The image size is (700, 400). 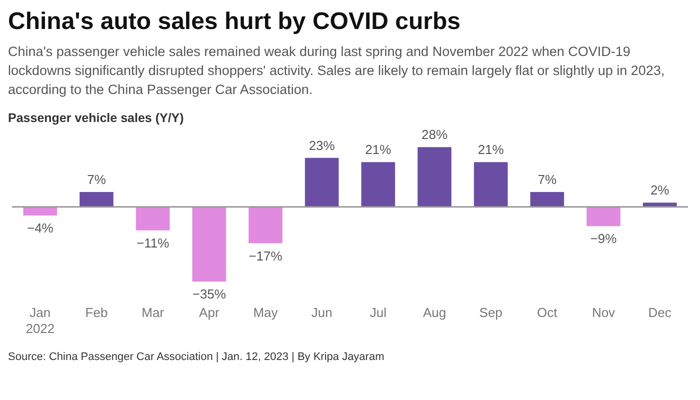 I want to click on data-label: −17%, so click(x=265, y=256).